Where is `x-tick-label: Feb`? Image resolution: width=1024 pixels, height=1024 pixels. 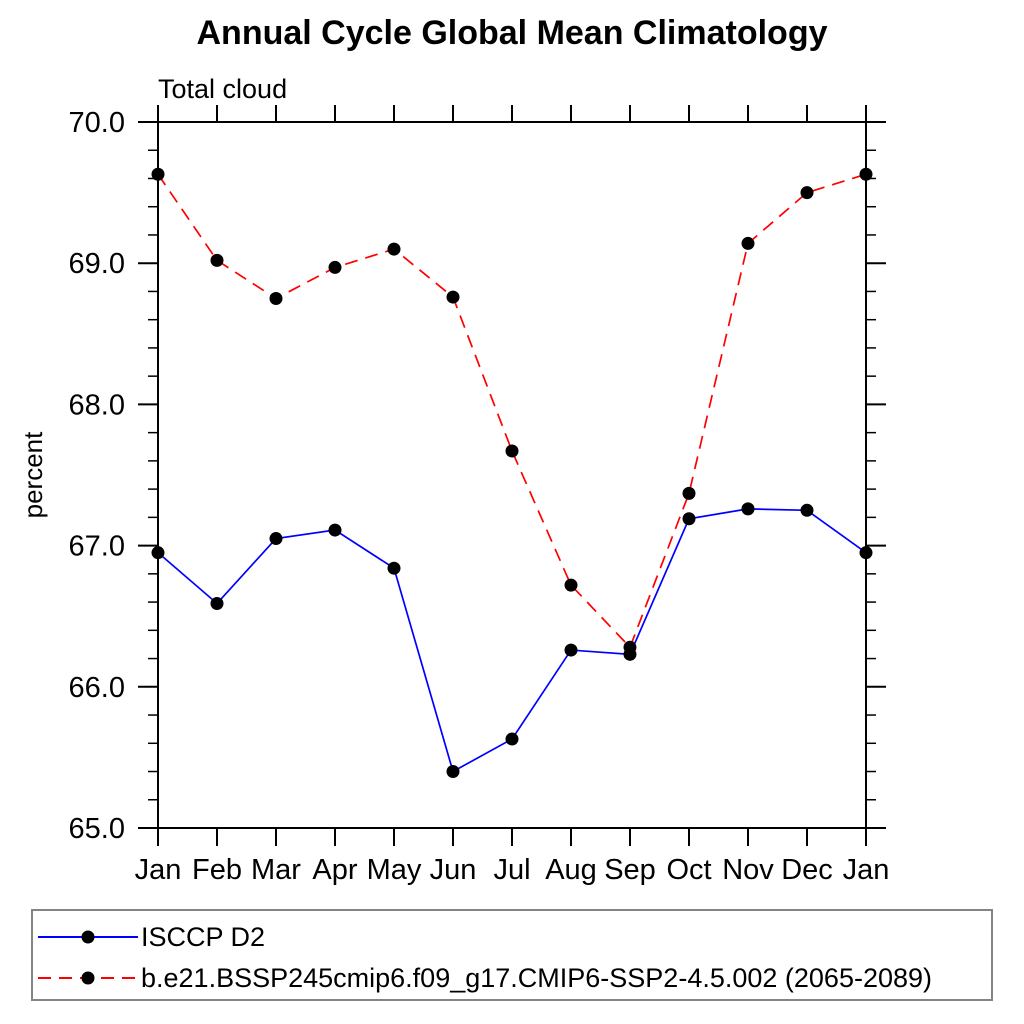
x-tick-label: Feb is located at coordinates (217, 870).